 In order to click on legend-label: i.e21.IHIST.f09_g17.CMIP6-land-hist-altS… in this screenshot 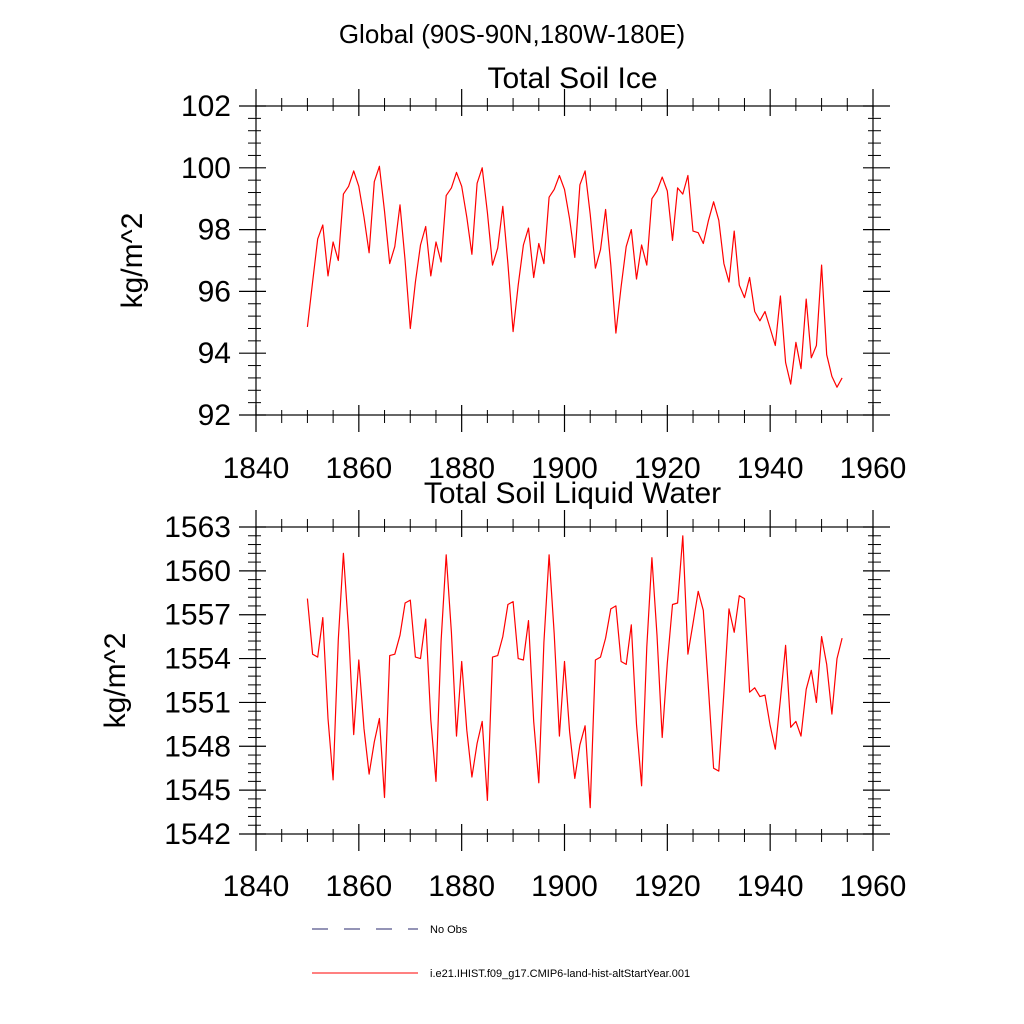, I will do `click(560, 974)`.